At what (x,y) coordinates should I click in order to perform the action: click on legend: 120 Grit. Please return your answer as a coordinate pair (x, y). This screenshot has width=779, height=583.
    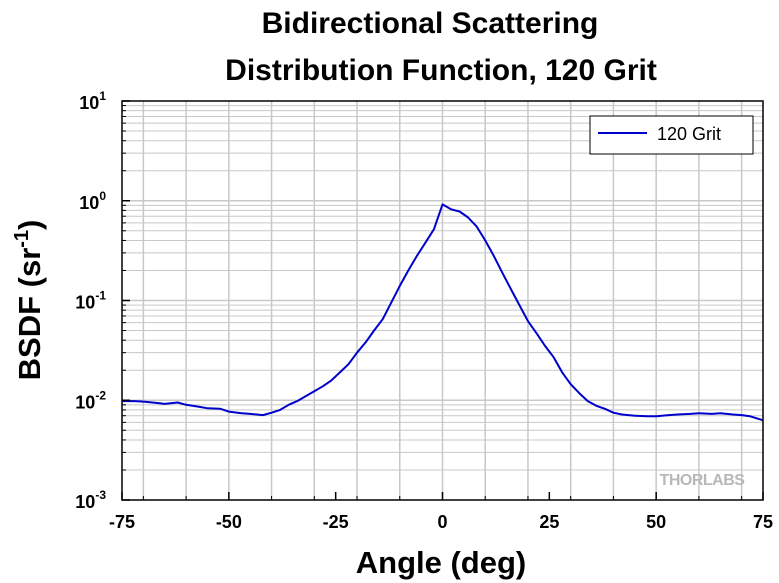
    Looking at the image, I should click on (671, 135).